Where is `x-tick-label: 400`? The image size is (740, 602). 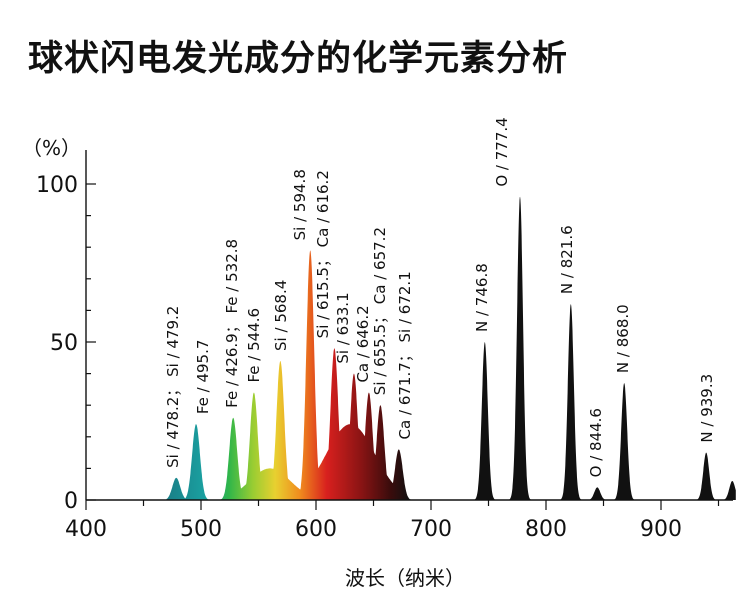
x-tick-label: 400 is located at coordinates (86, 529).